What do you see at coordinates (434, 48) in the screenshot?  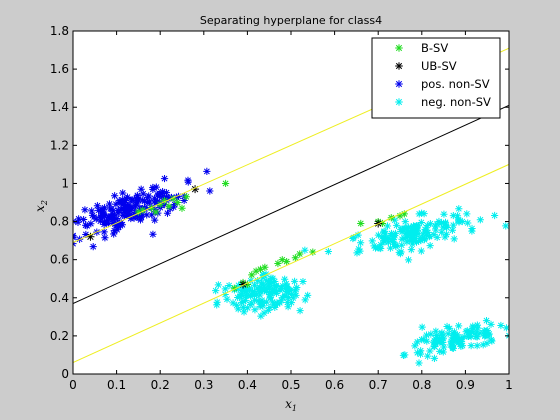 I see `legend-label: B-SV` at bounding box center [434, 48].